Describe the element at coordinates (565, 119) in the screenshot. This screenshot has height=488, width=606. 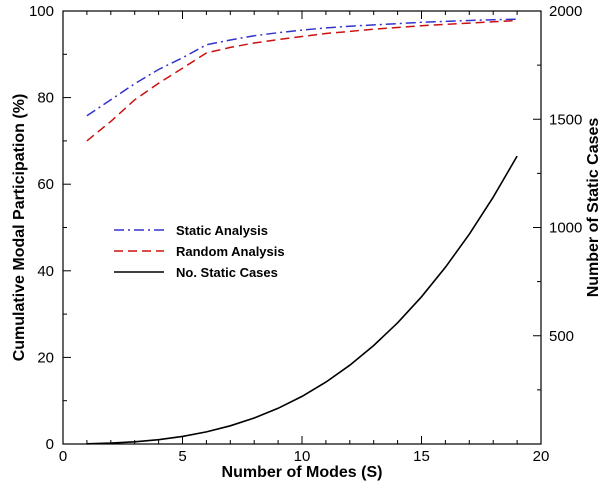
I see `y-right-tick-label: 1500` at that location.